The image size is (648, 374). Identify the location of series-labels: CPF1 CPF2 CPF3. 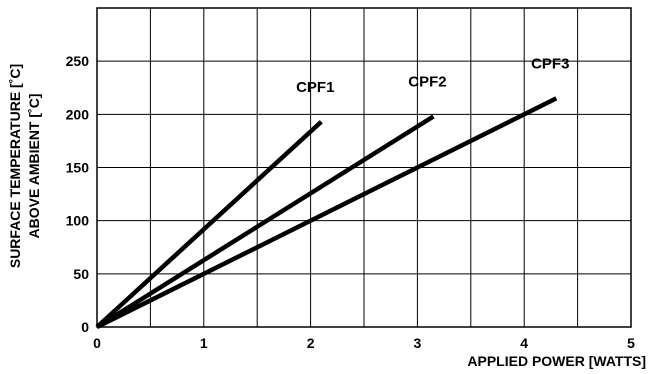
(432, 75).